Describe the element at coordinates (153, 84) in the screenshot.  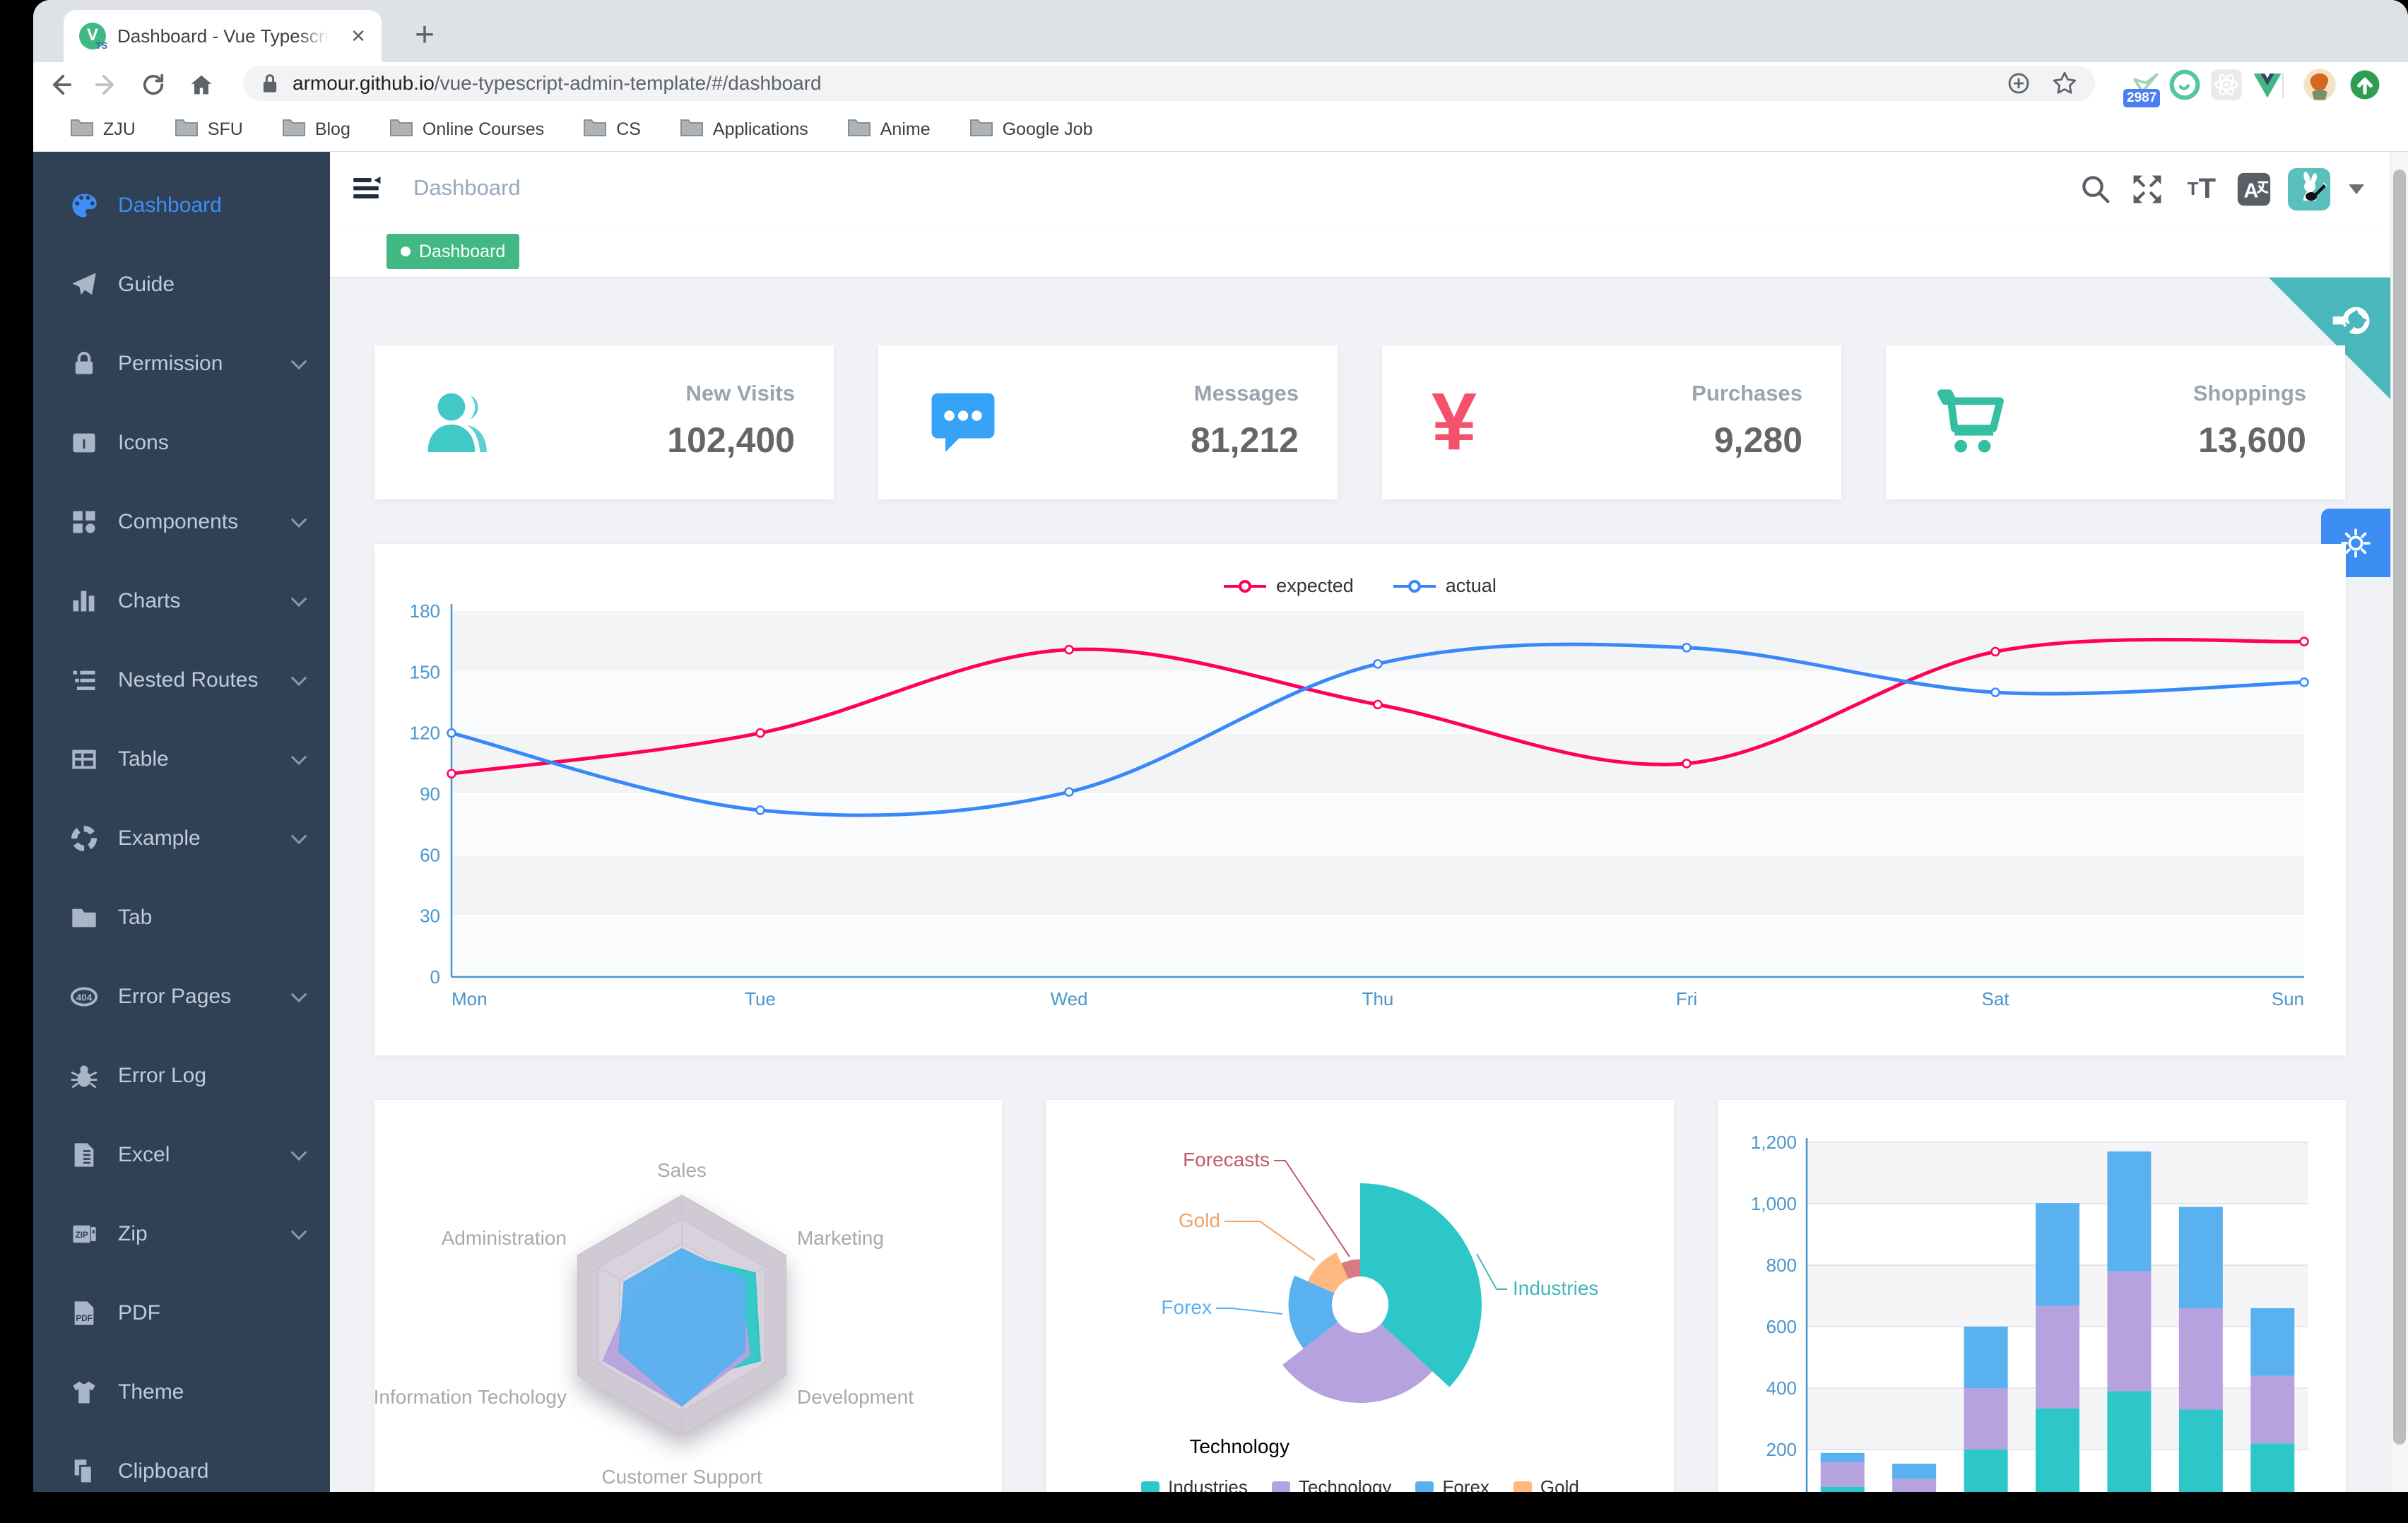
I see `reload-icon` at that location.